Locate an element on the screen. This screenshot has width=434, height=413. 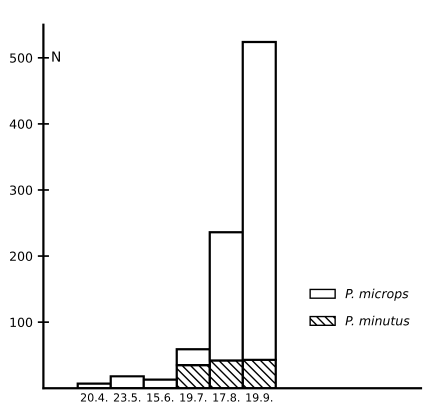
x-tick-label: 17.8. is located at coordinates (226, 397).